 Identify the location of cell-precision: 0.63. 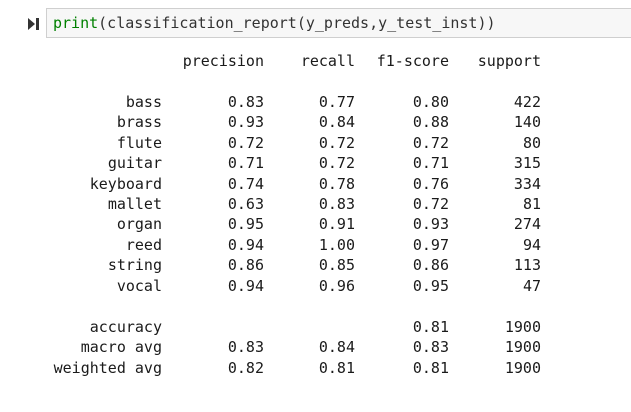
(245, 204).